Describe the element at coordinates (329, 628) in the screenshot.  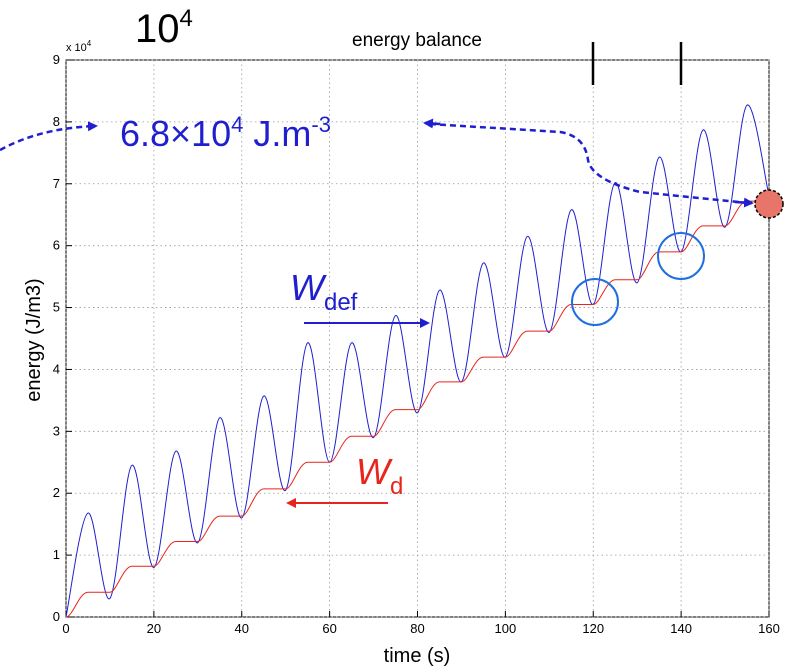
I see `x-tick-label: 60` at that location.